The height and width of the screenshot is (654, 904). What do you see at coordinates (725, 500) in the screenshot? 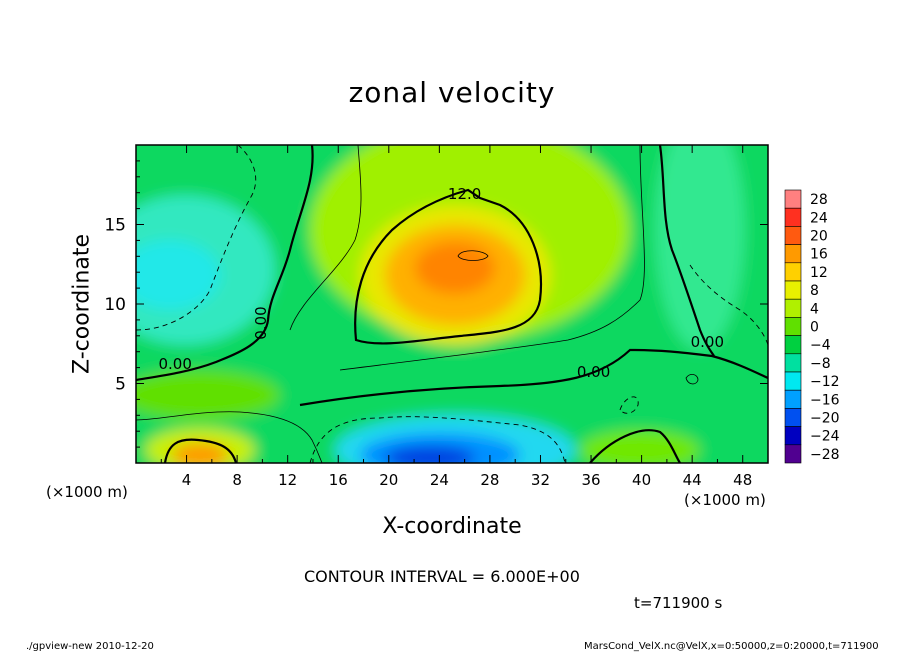
I see `x-unit-right: (×1000 m)` at bounding box center [725, 500].